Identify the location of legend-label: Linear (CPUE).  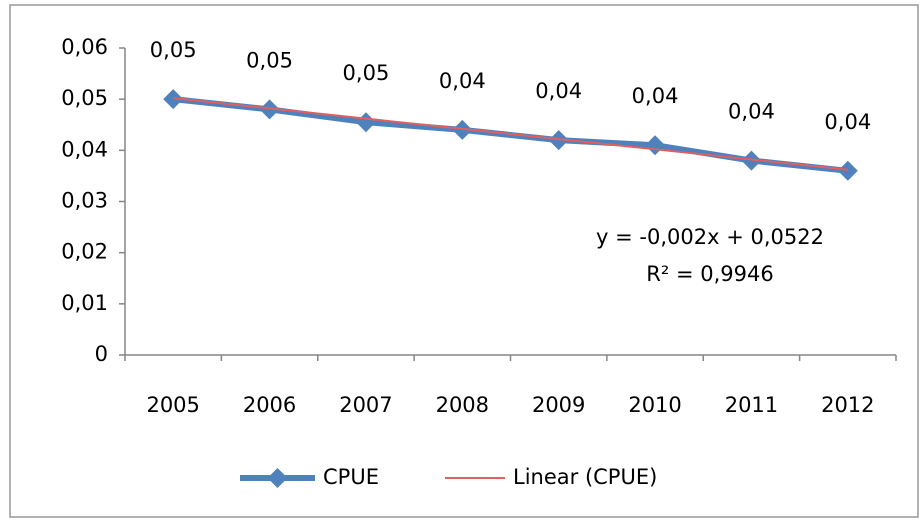
(585, 477).